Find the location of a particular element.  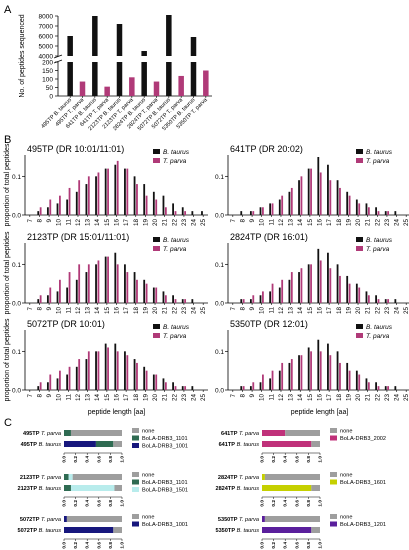

tick-label-b-x: 22 is located at coordinates (174, 223).